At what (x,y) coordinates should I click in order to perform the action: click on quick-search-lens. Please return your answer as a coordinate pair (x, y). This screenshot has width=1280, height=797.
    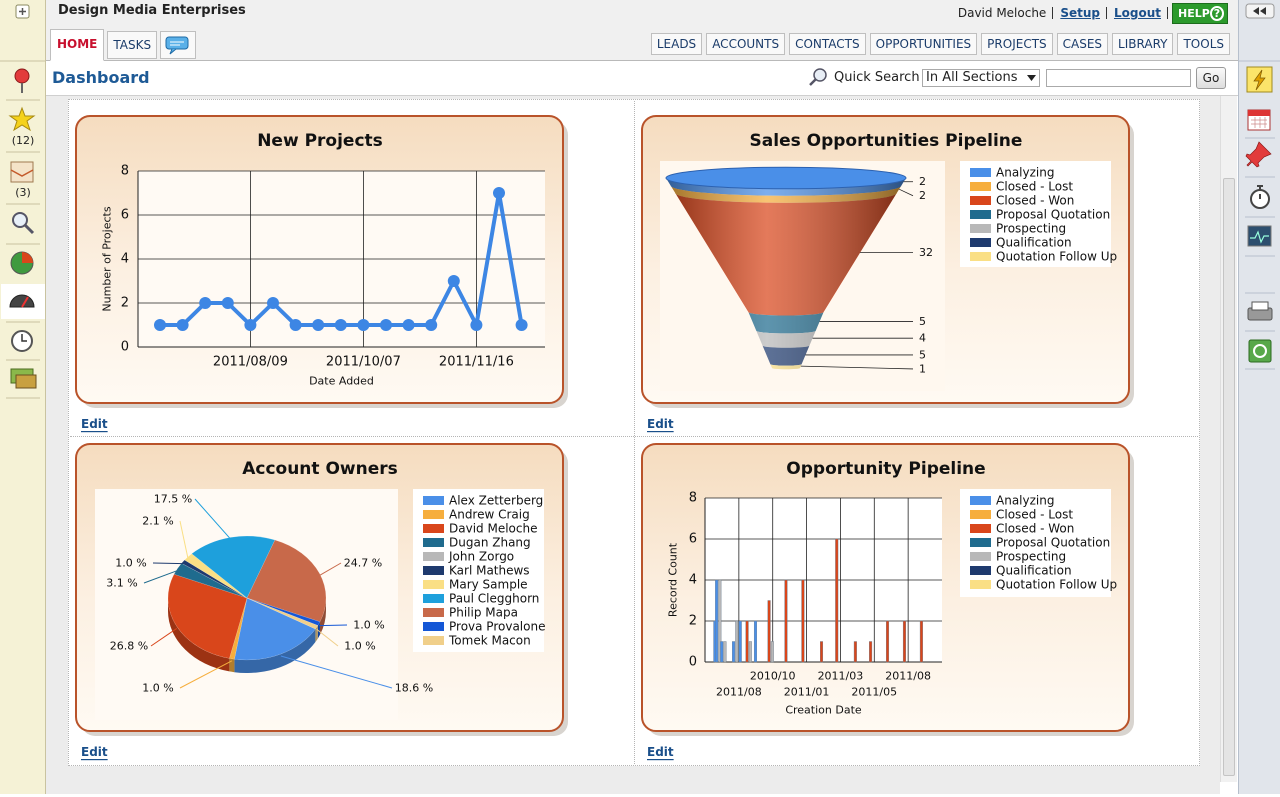
    Looking at the image, I should click on (820, 75).